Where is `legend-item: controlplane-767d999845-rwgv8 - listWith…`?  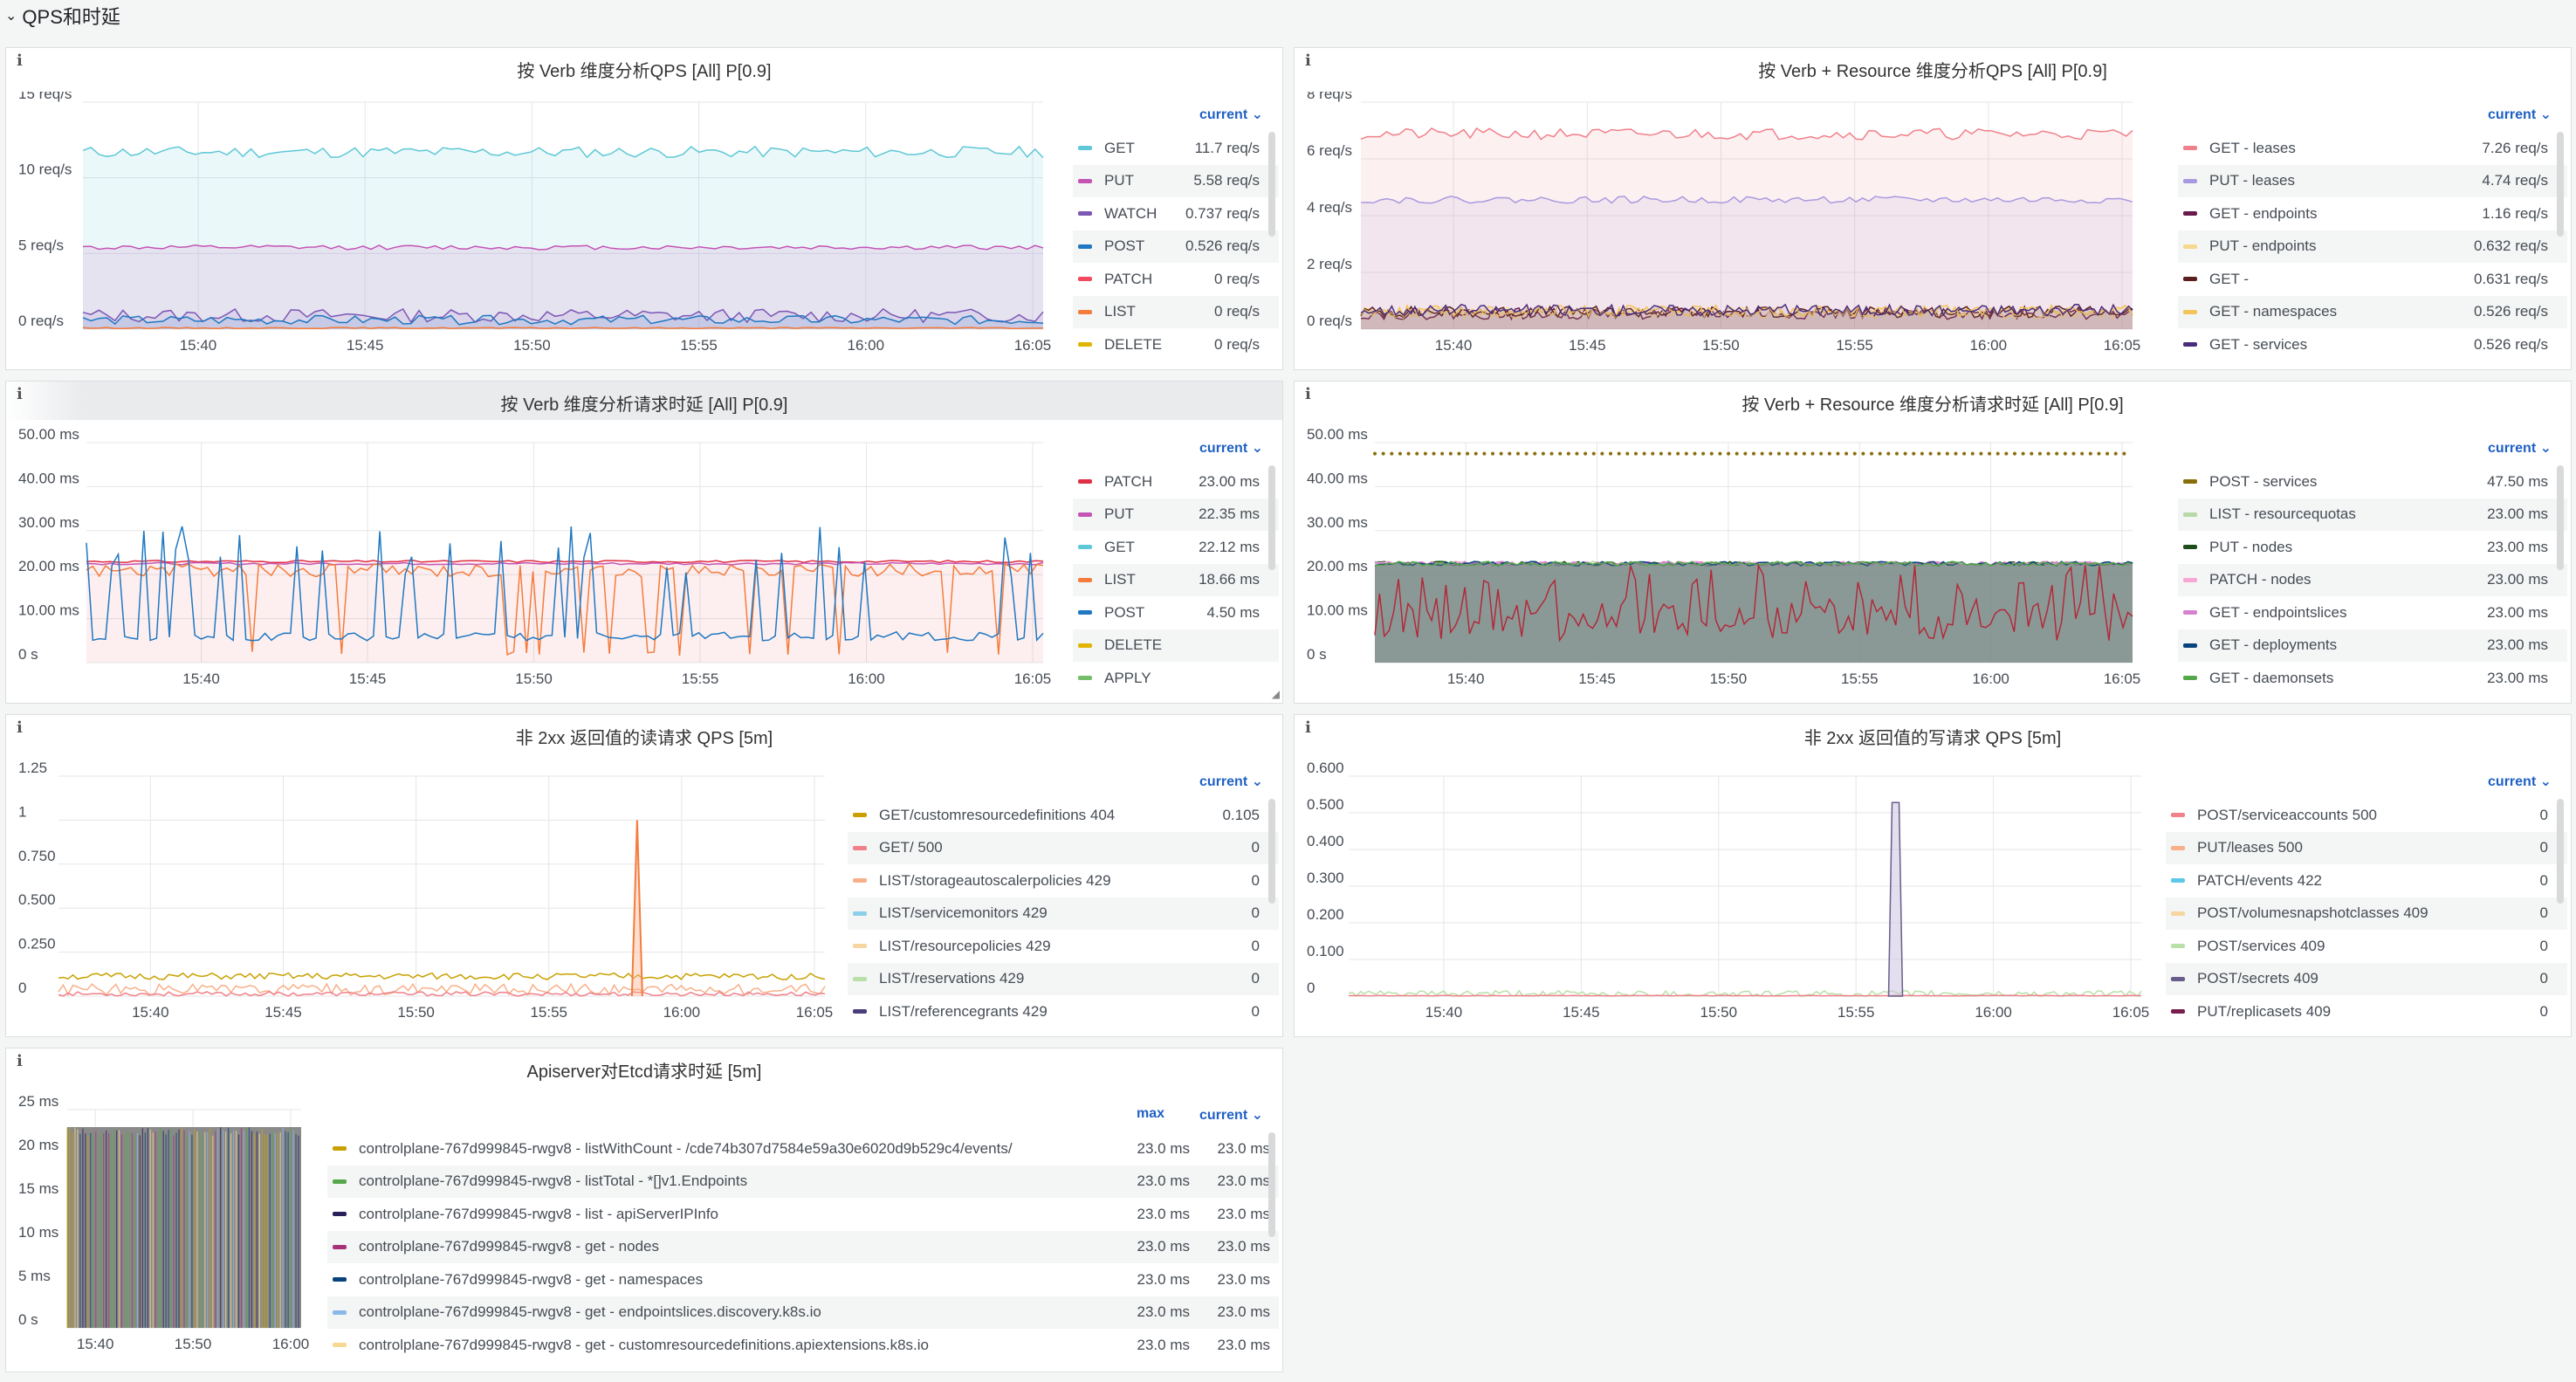 legend-item: controlplane-767d999845-rwgv8 - listWith… is located at coordinates (803, 1148).